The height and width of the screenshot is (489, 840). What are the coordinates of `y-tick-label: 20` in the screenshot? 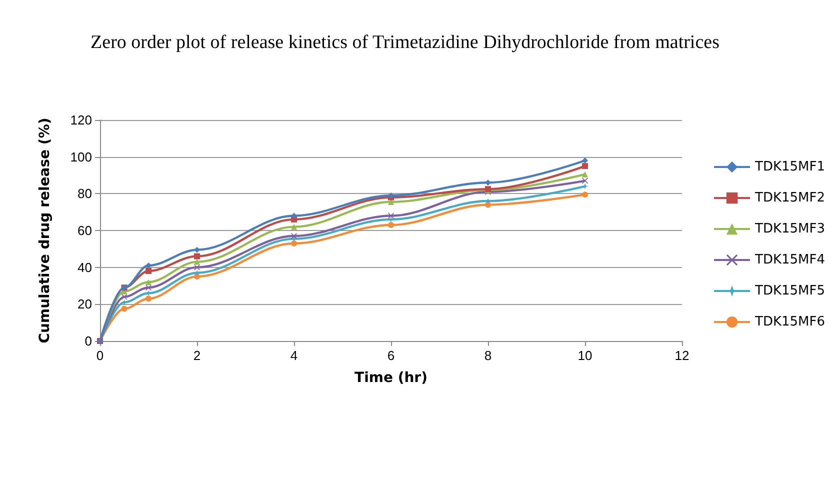 It's located at (85, 304).